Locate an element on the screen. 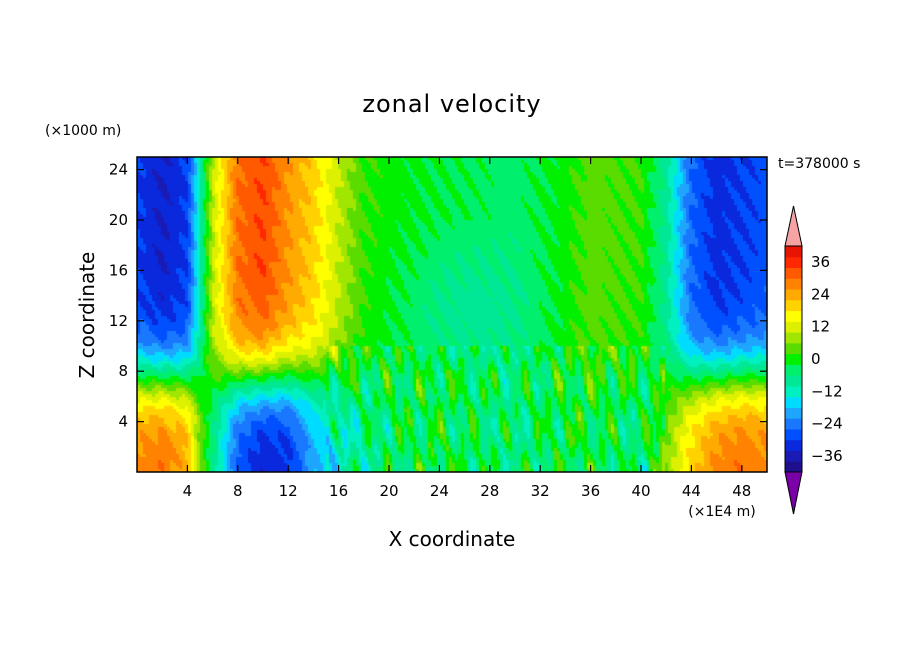  x-tick-label: 44 is located at coordinates (691, 491).